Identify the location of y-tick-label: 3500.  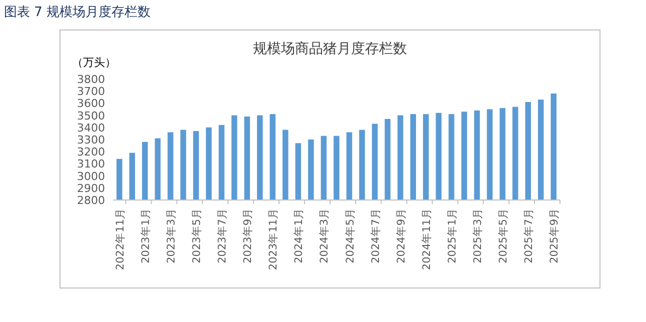
(91, 115).